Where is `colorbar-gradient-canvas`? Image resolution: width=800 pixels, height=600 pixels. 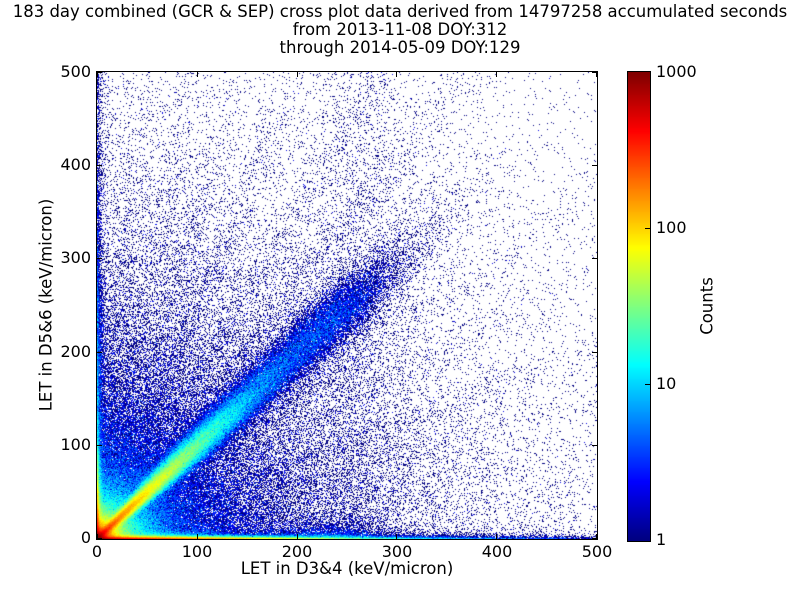
colorbar-gradient-canvas is located at coordinates (639, 306).